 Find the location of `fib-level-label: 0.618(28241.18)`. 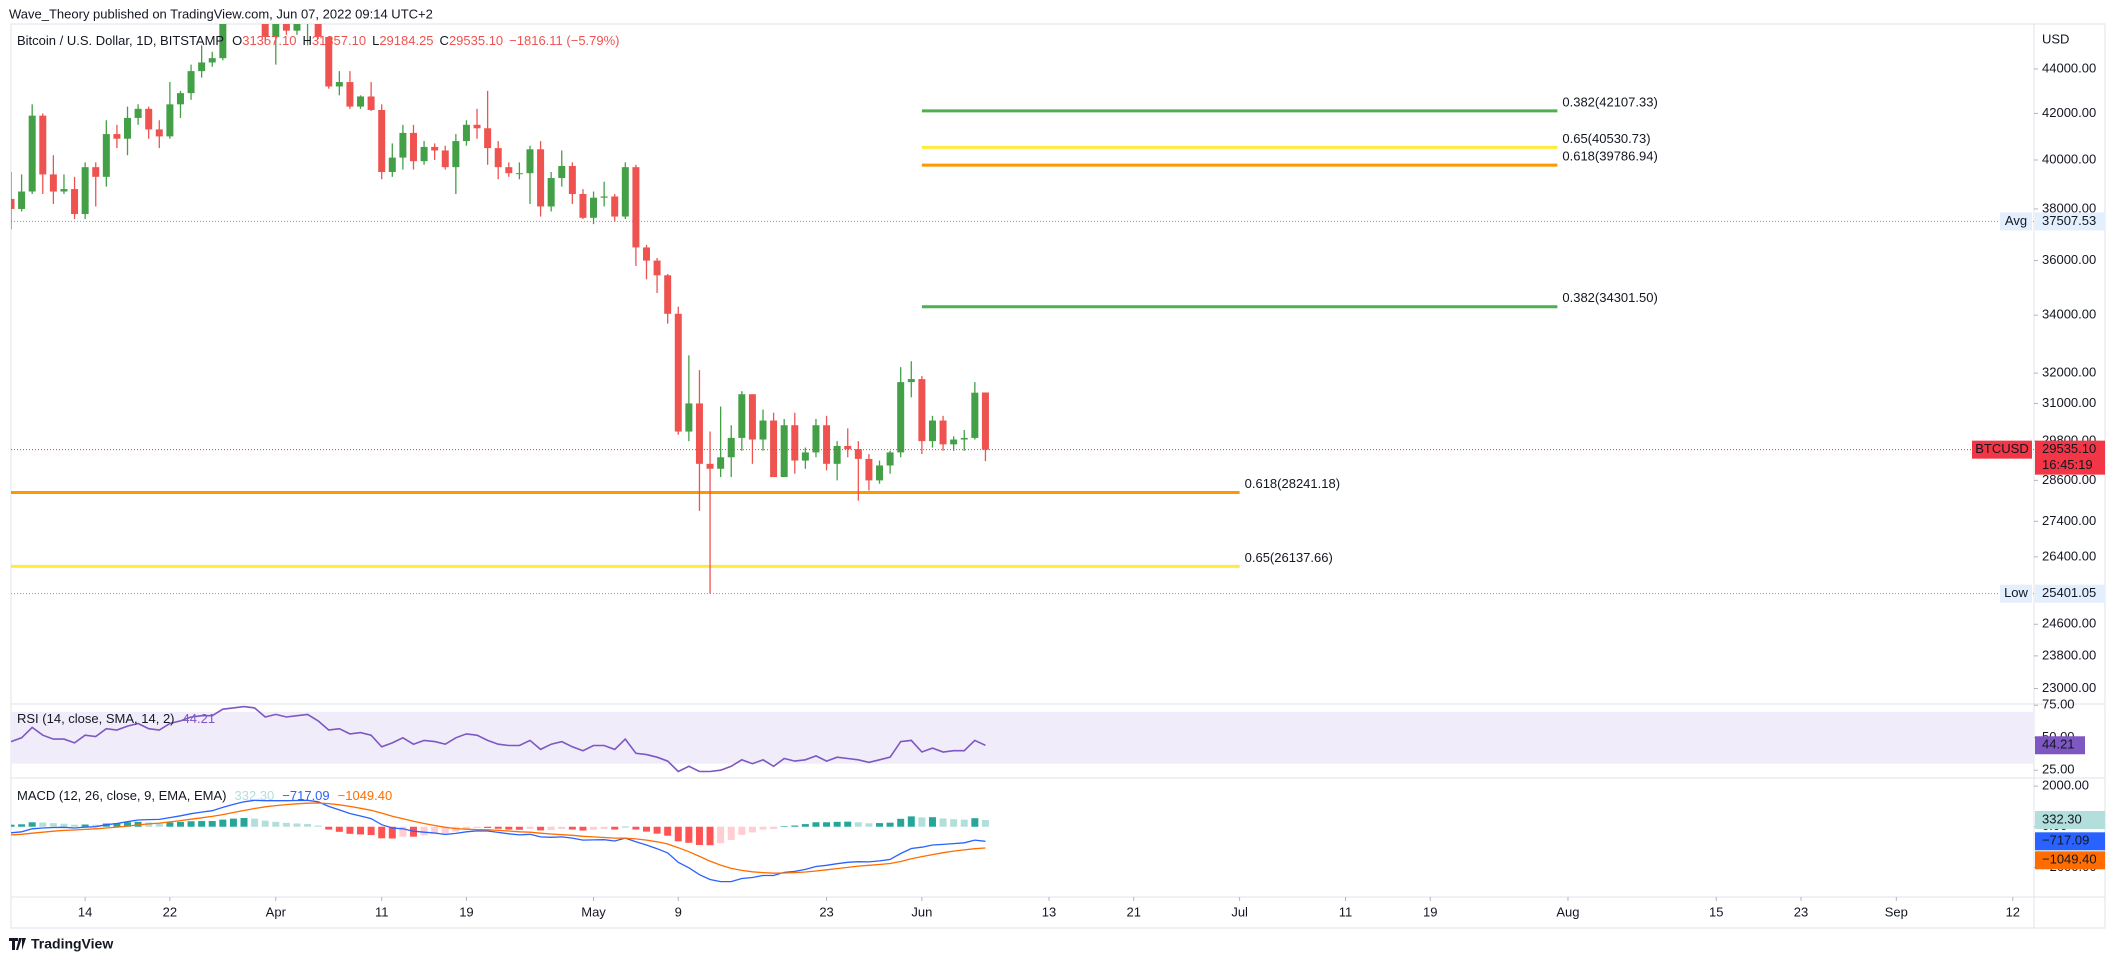

fib-level-label: 0.618(28241.18) is located at coordinates (1292, 483).